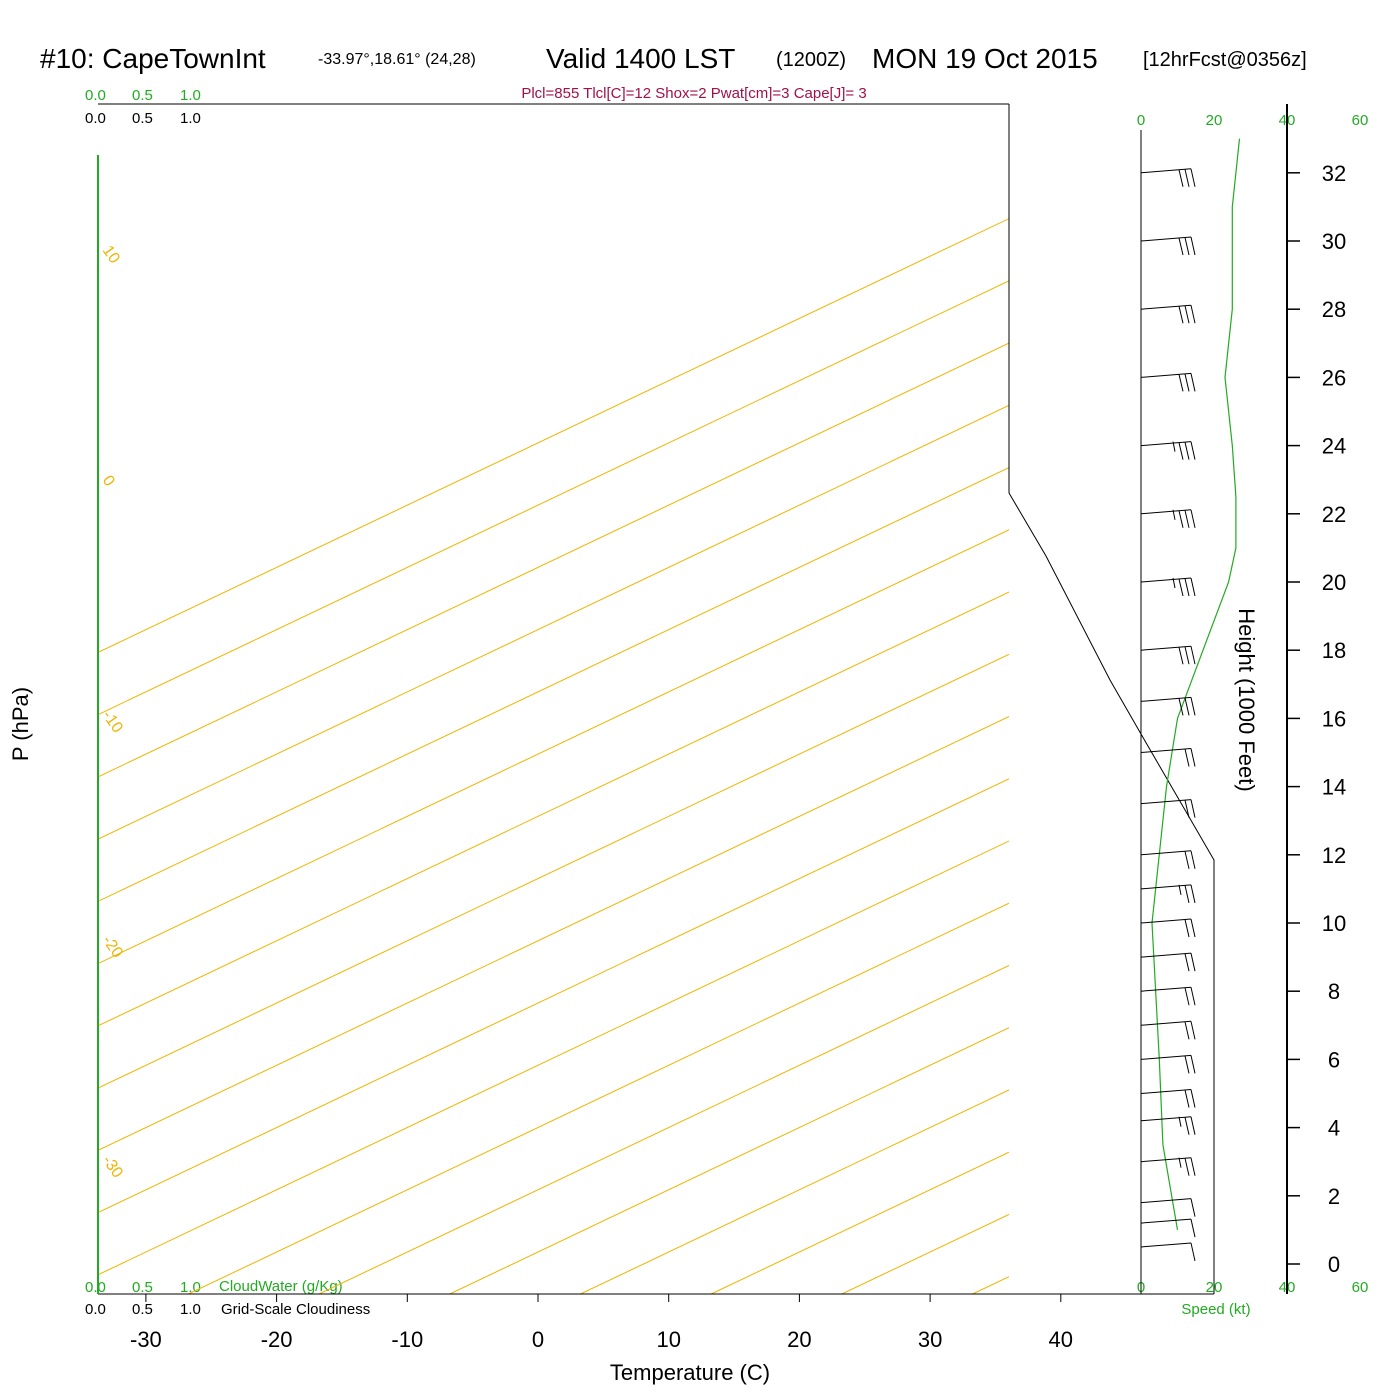  What do you see at coordinates (1141, 120) in the screenshot?
I see `speed-tick: 0` at bounding box center [1141, 120].